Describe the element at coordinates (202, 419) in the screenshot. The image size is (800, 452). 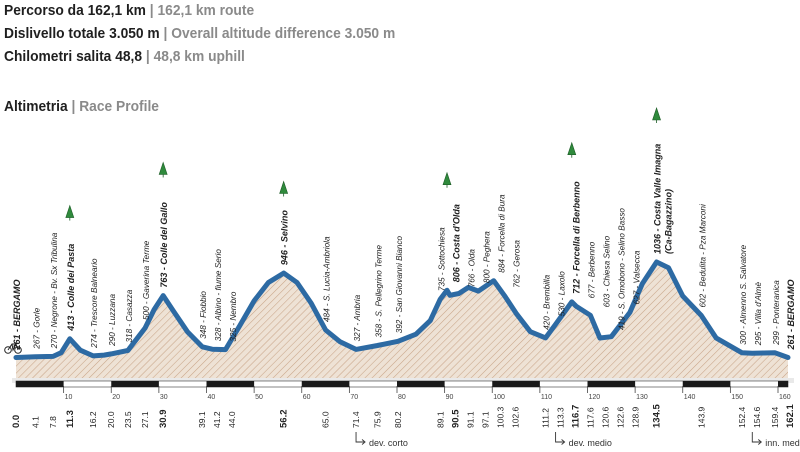
I see `km-value-label: 39.1` at that location.